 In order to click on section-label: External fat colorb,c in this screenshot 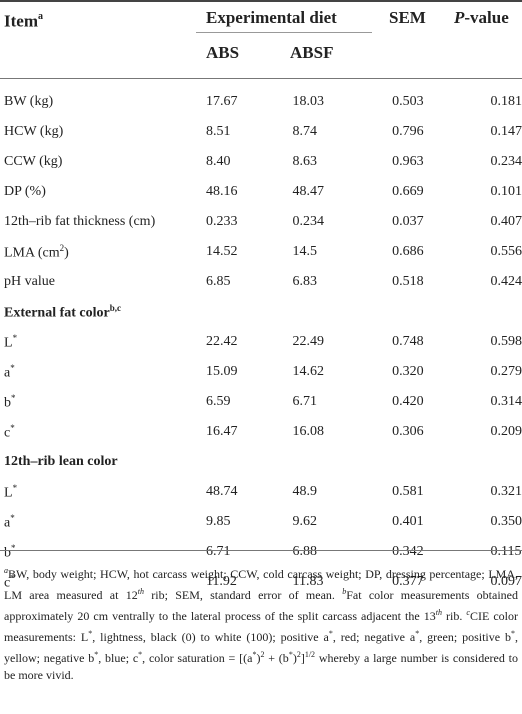, I will do `click(62, 311)`.